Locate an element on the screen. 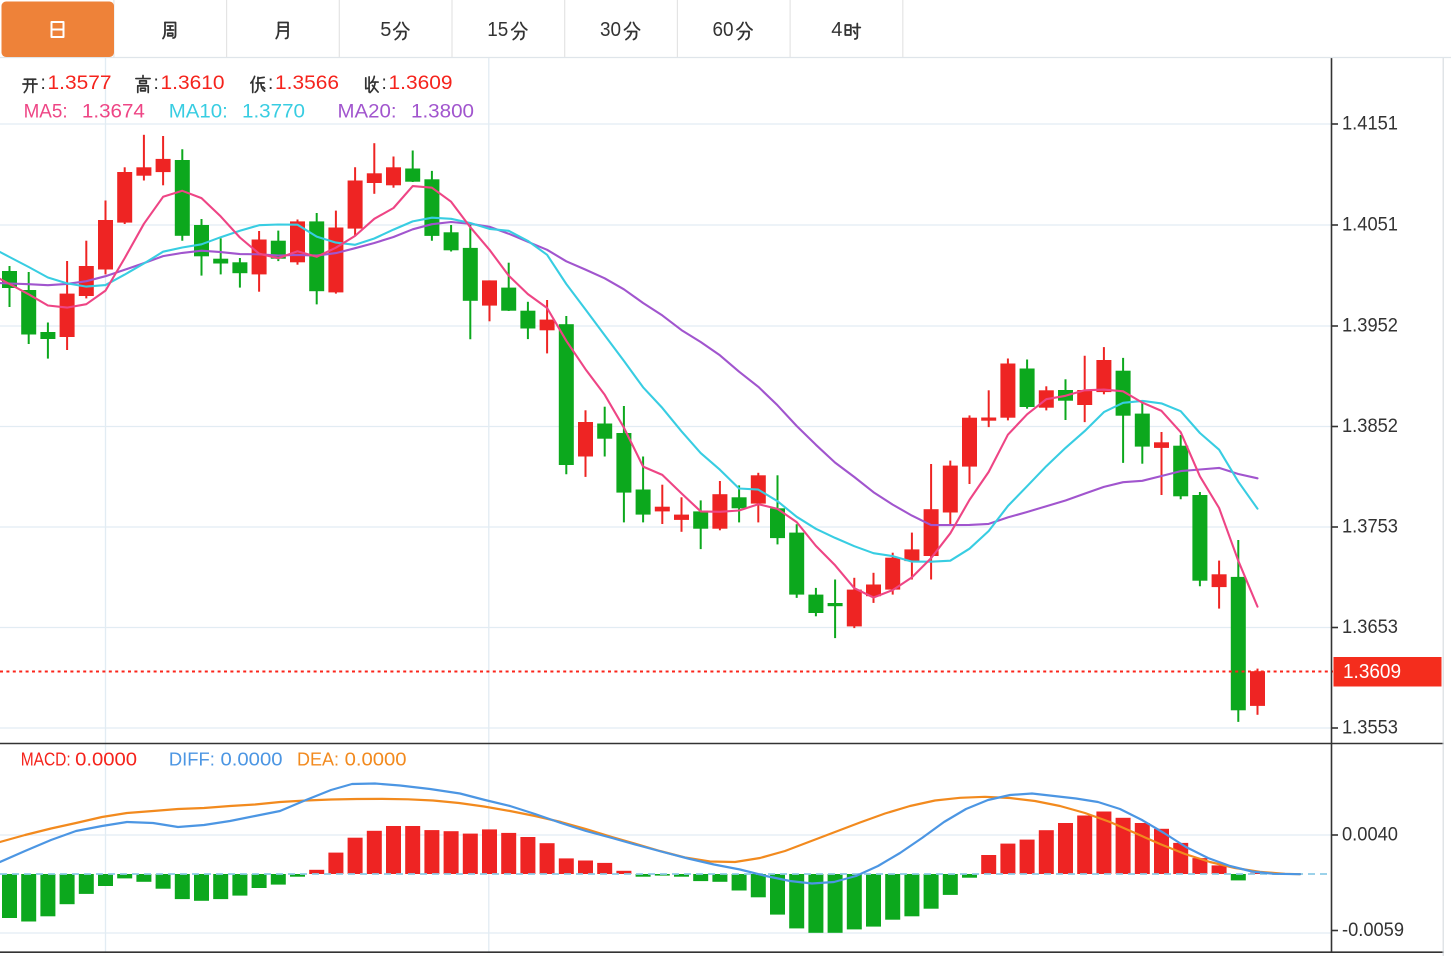 The width and height of the screenshot is (1451, 961). svg-text: 4 is located at coordinates (836, 30).